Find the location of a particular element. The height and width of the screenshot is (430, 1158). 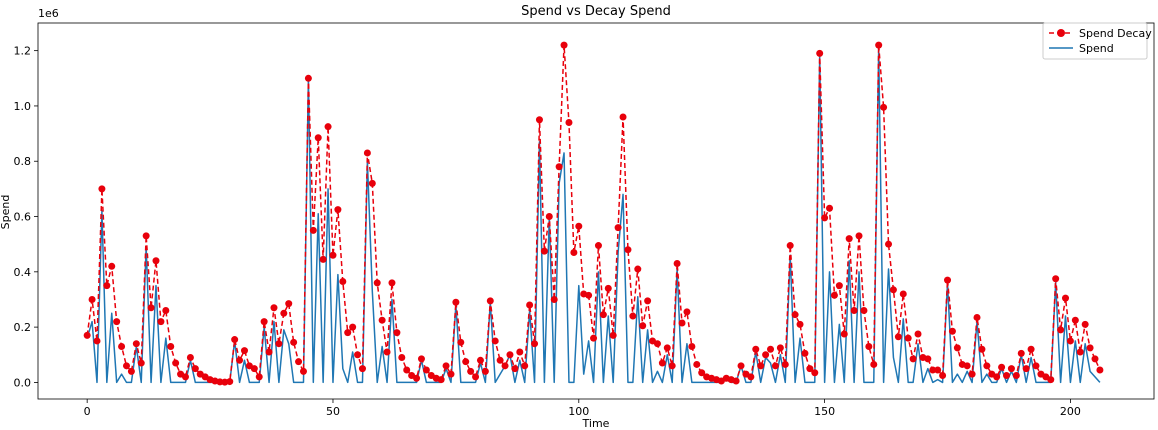

x-tick-label: 150 is located at coordinates (824, 411).